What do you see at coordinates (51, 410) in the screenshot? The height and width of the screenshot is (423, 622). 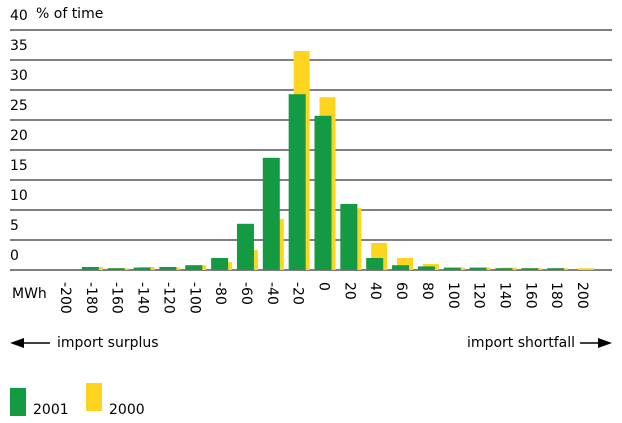 I see `legend-label: 2001` at bounding box center [51, 410].